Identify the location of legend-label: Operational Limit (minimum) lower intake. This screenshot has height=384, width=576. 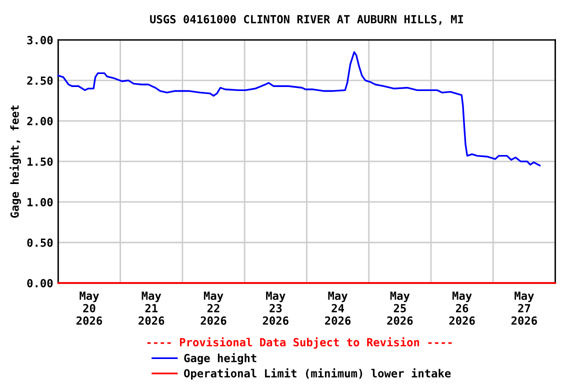
(317, 374).